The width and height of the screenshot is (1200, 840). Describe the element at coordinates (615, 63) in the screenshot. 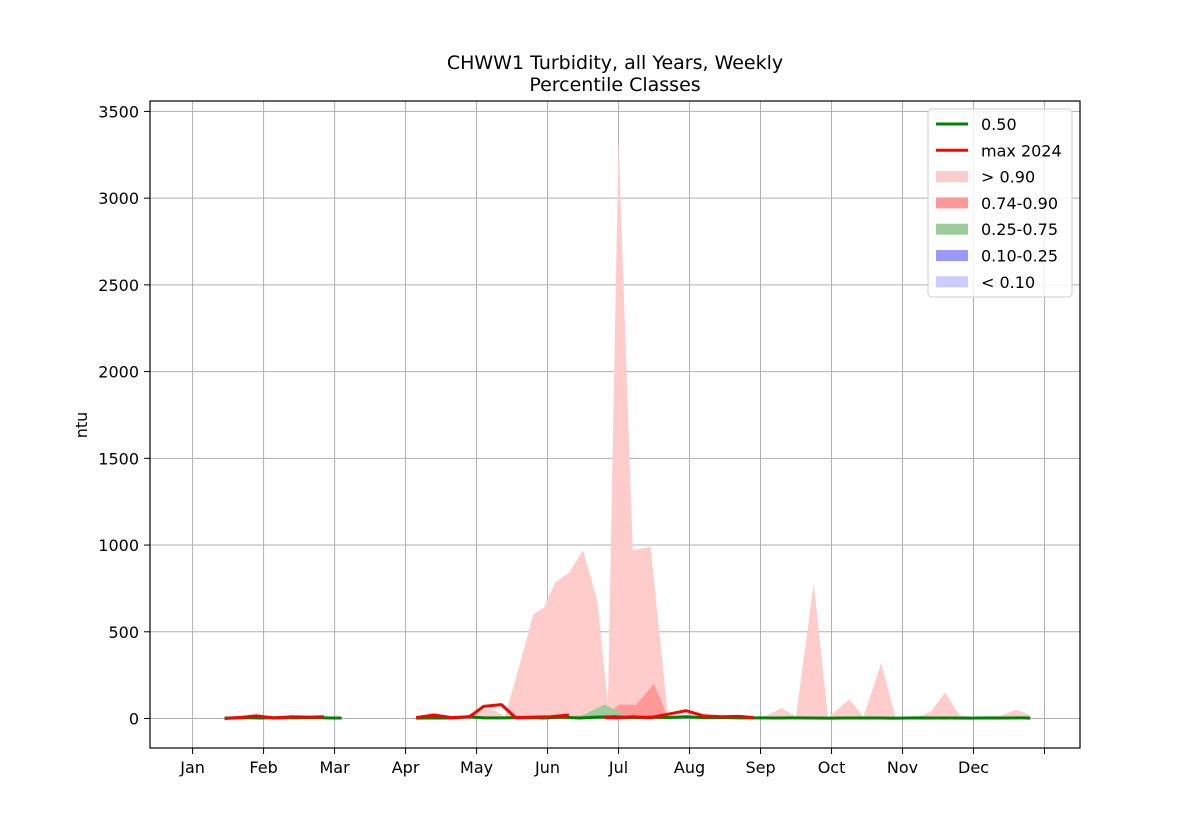

I see `chart-title: CHWW1 Turbidity, all Years, Weekly` at that location.